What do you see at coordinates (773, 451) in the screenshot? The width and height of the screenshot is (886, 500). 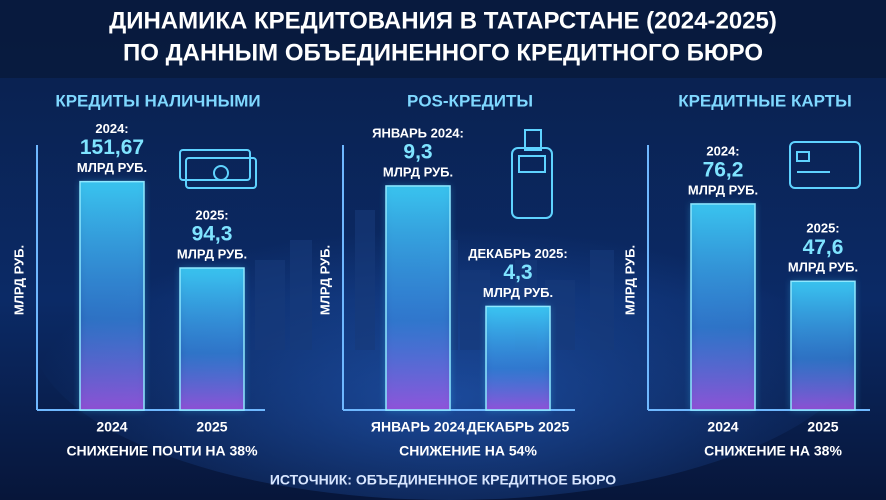 I see `note: СНИЖЕНИЕ НА 38%` at bounding box center [773, 451].